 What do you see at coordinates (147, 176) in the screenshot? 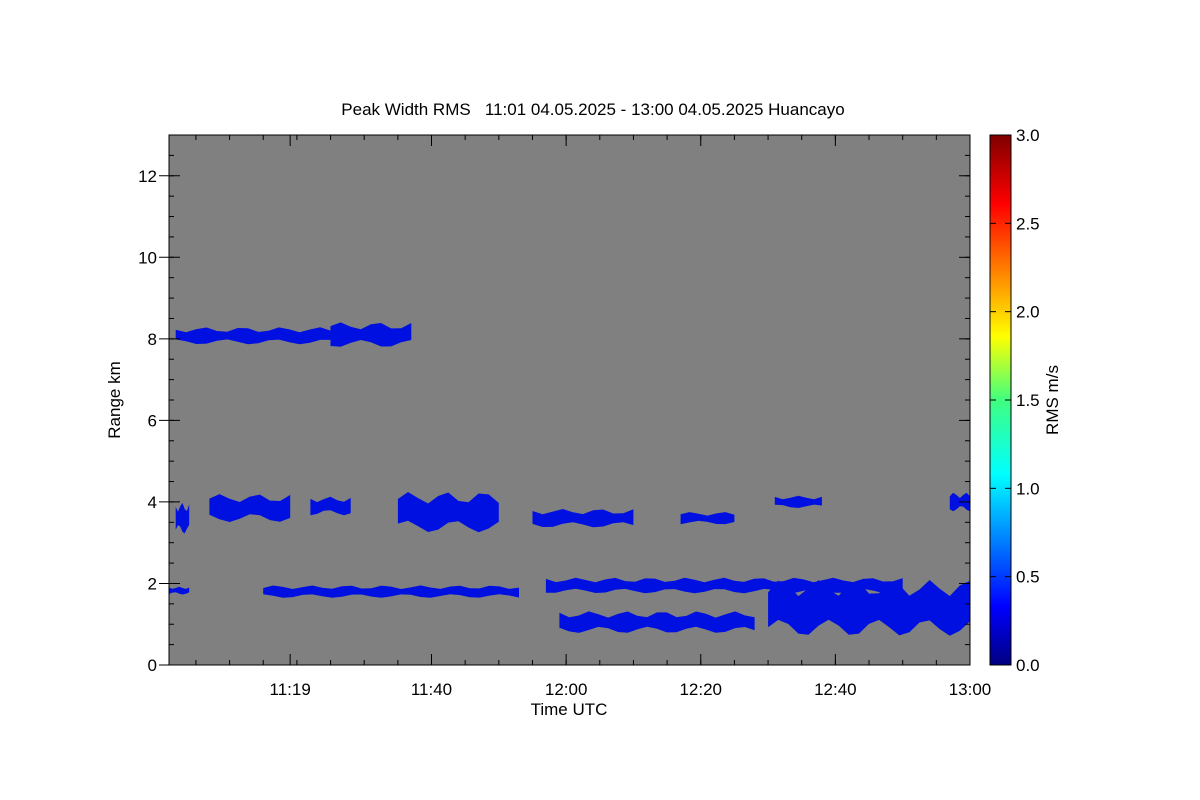
I see `y-tick-label: 12` at bounding box center [147, 176].